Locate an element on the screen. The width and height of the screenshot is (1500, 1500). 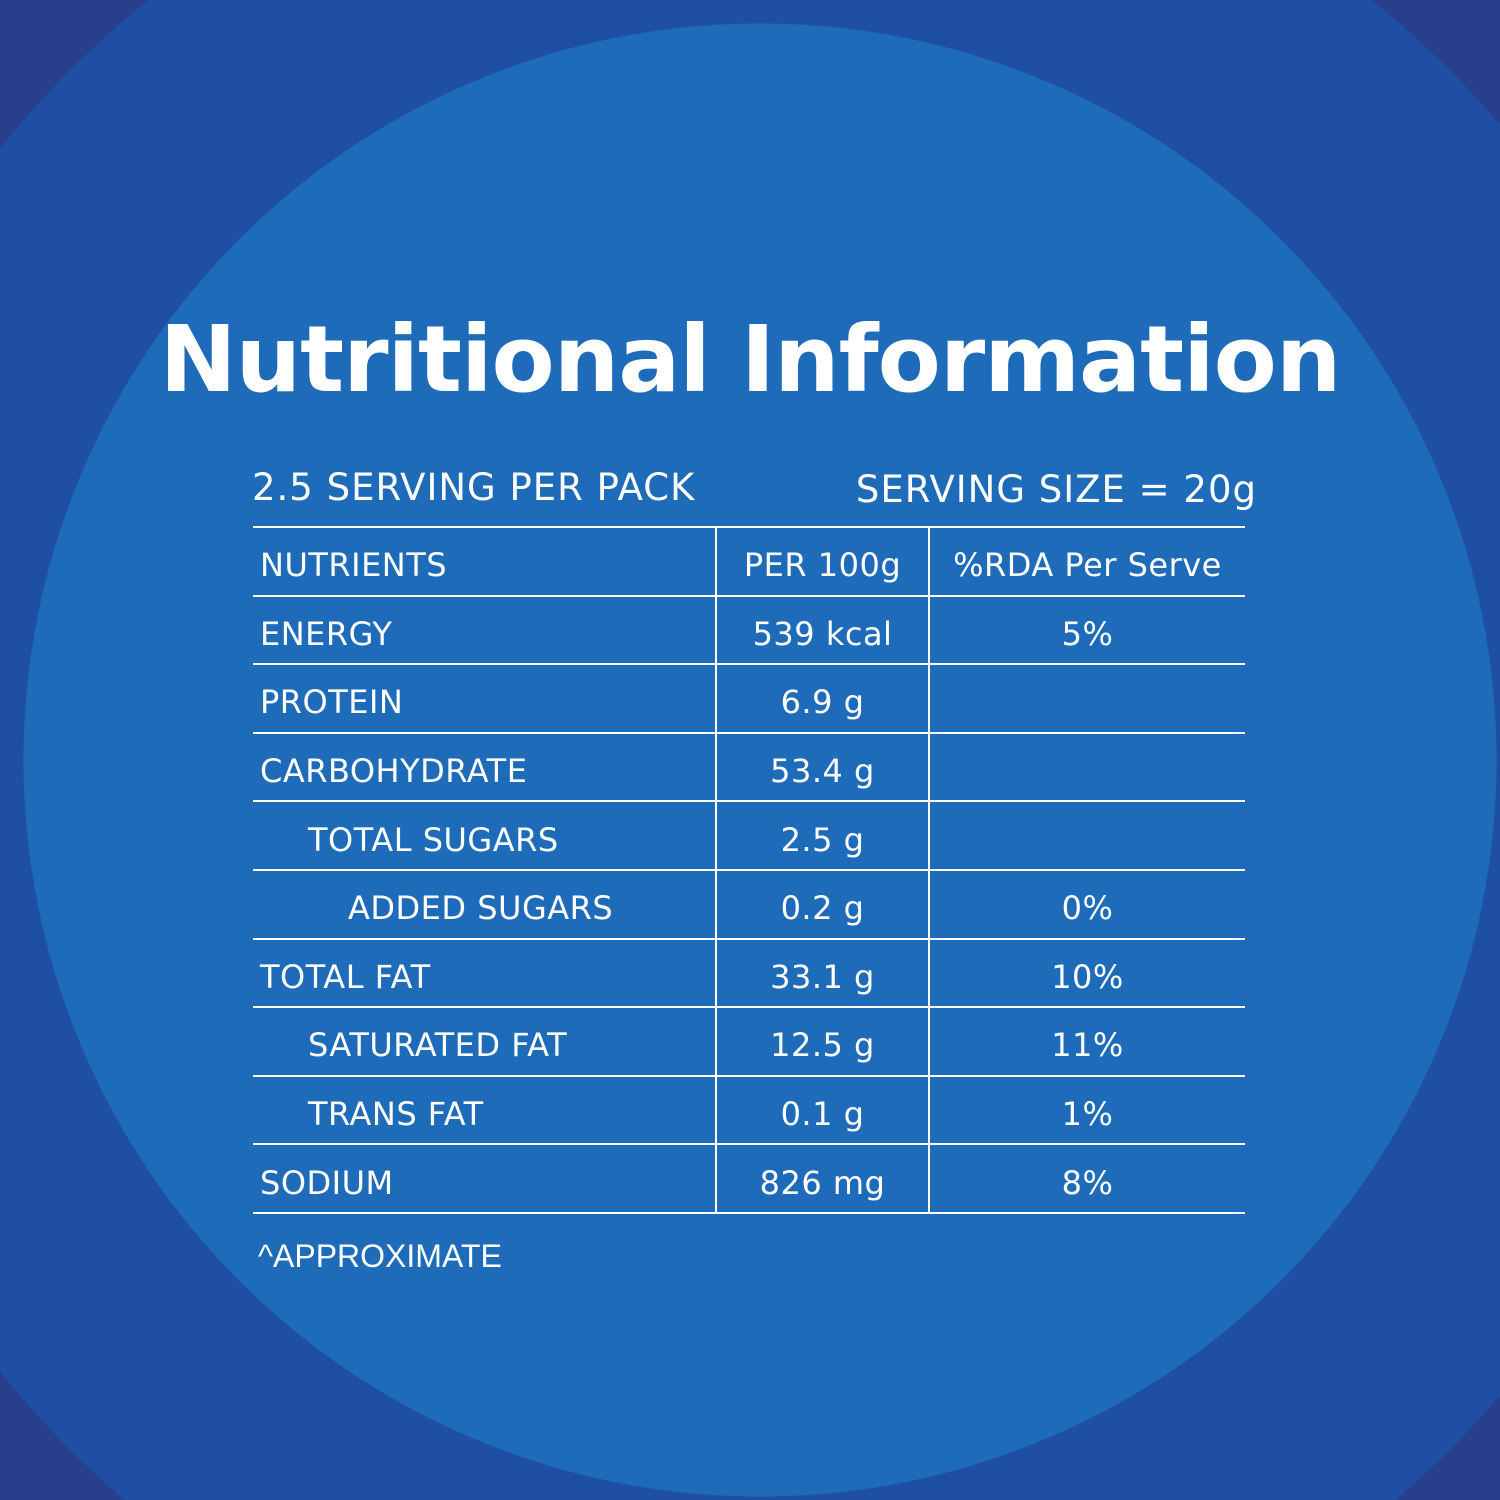
table-row: ENERGY 539 kcal 5% is located at coordinates (749, 629).